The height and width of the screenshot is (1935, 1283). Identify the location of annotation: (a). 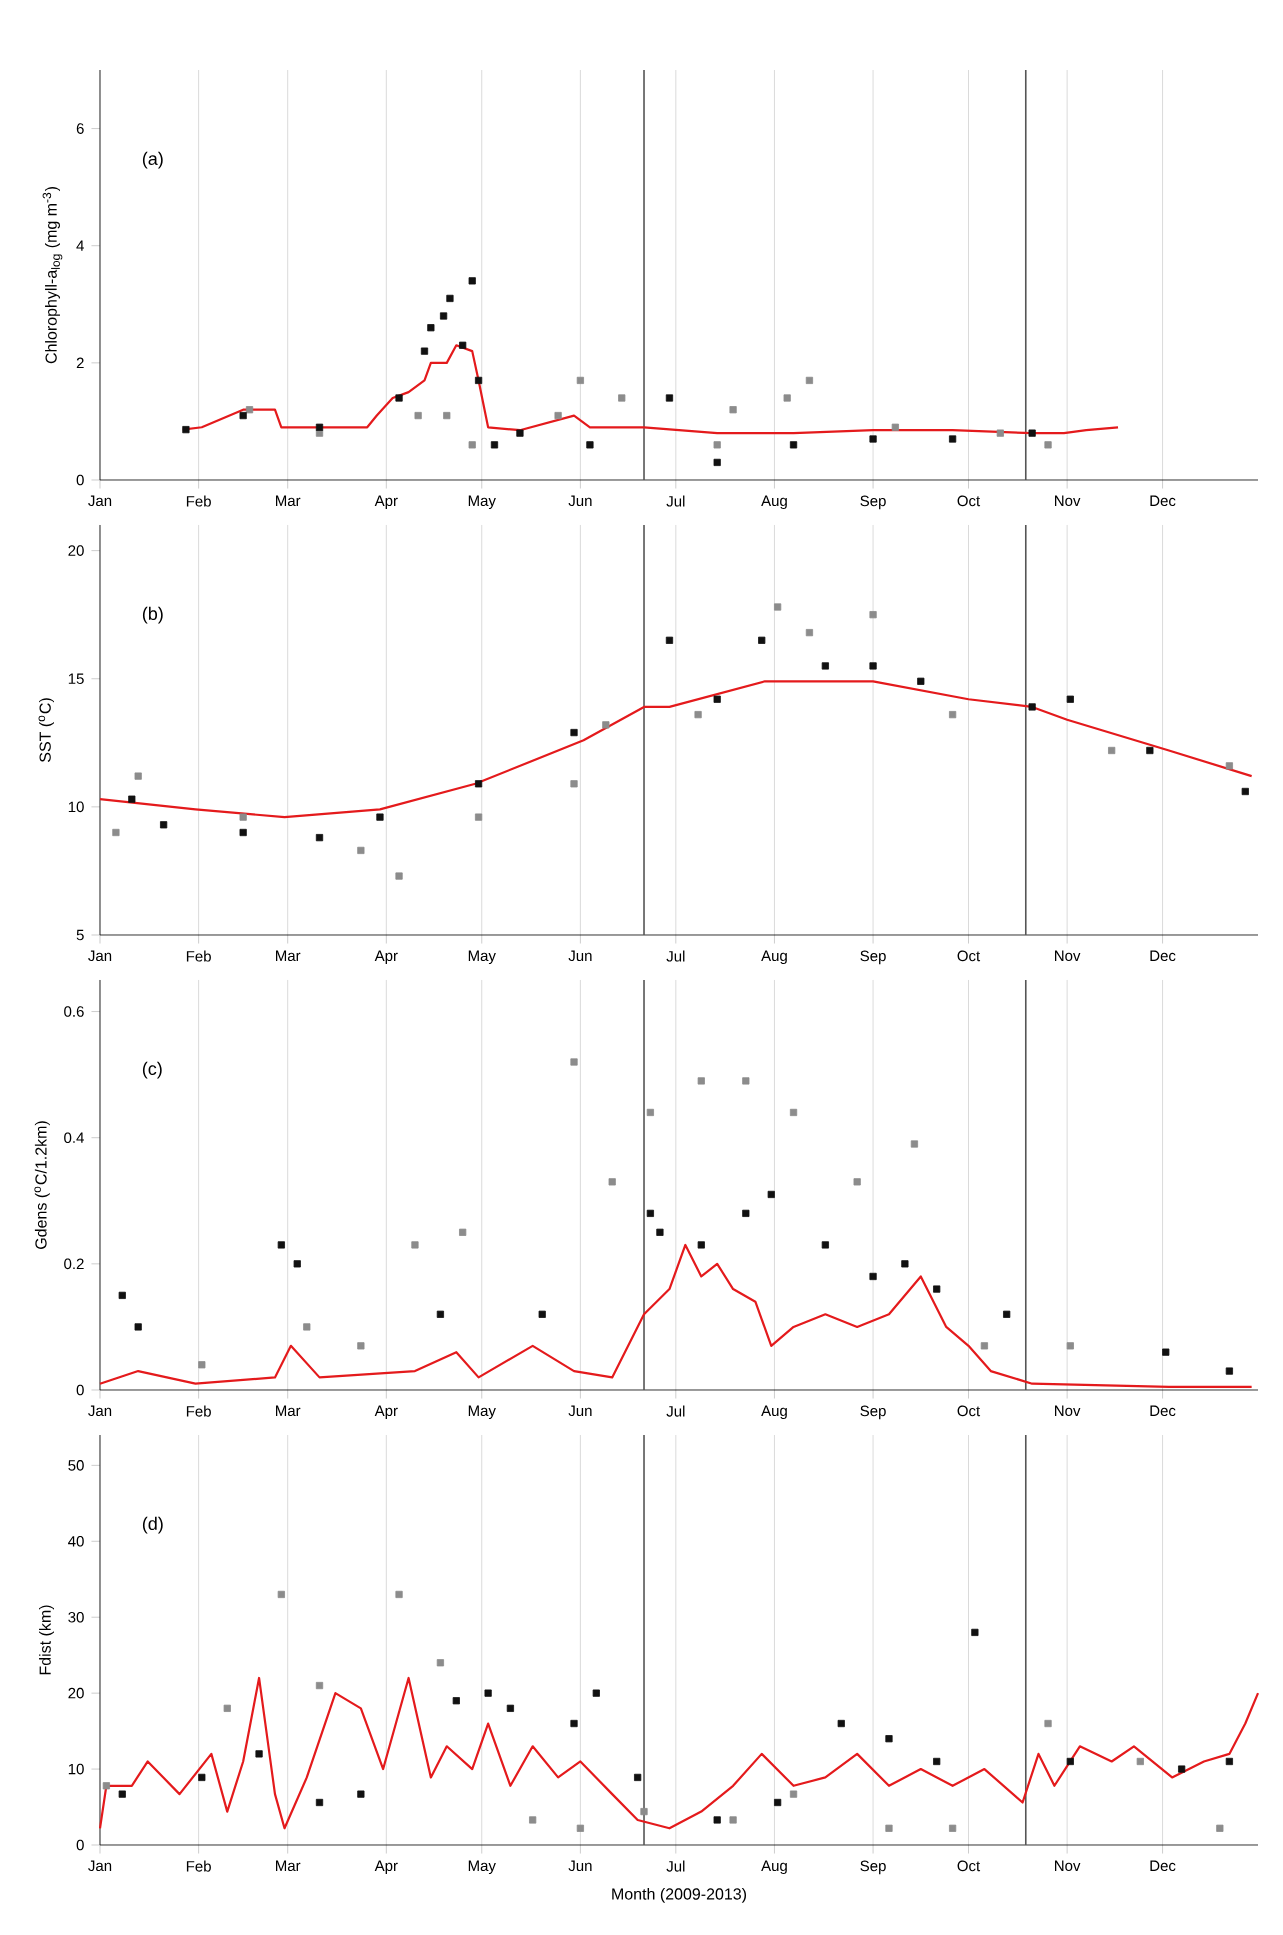
(152, 160).